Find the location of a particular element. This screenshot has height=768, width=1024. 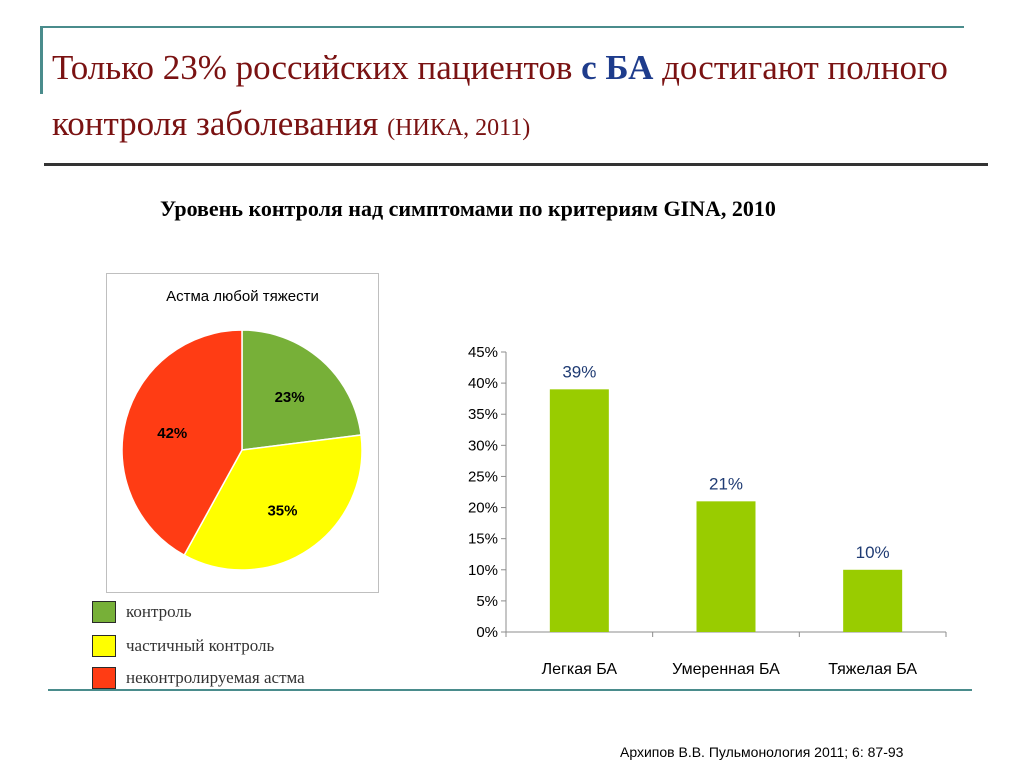

pie-slice-label-0: 23% is located at coordinates (290, 397).